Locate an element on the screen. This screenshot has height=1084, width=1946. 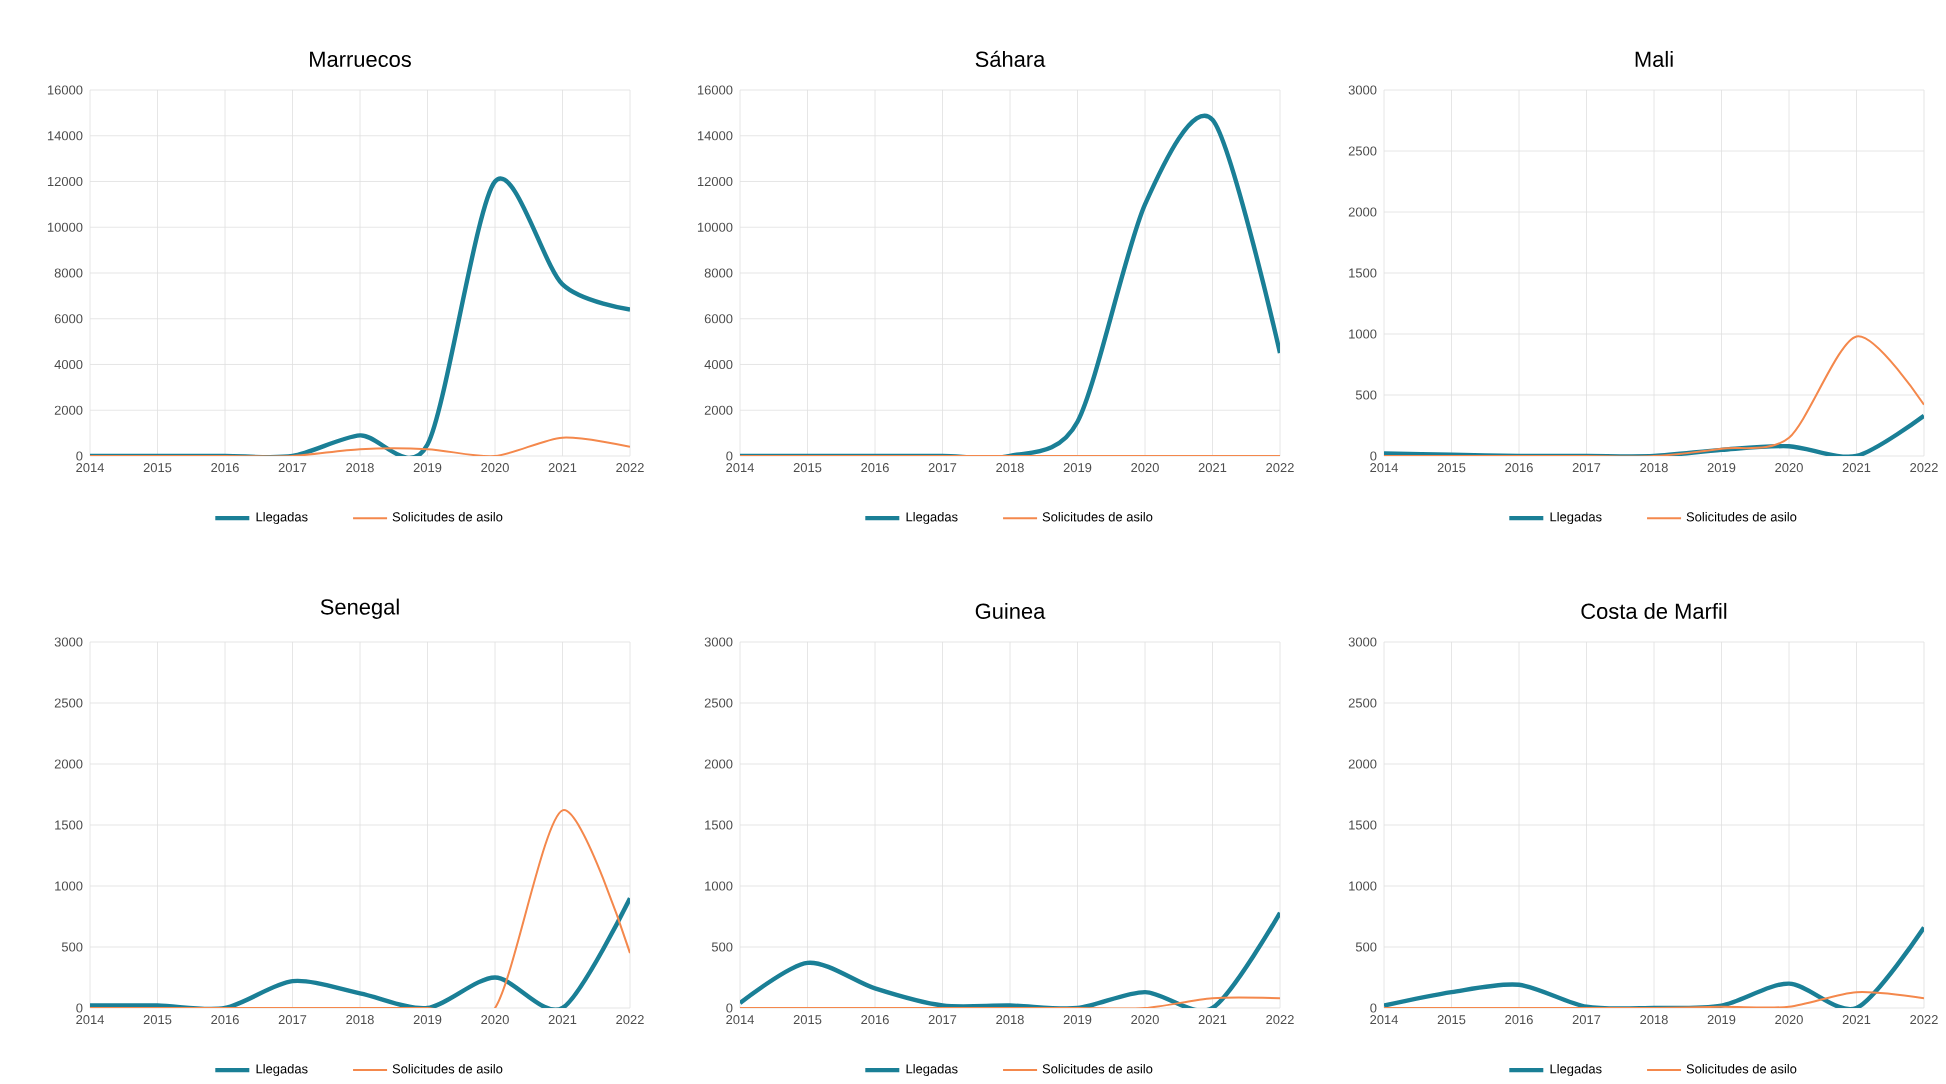
chart-title: Guinea is located at coordinates (1010, 610).